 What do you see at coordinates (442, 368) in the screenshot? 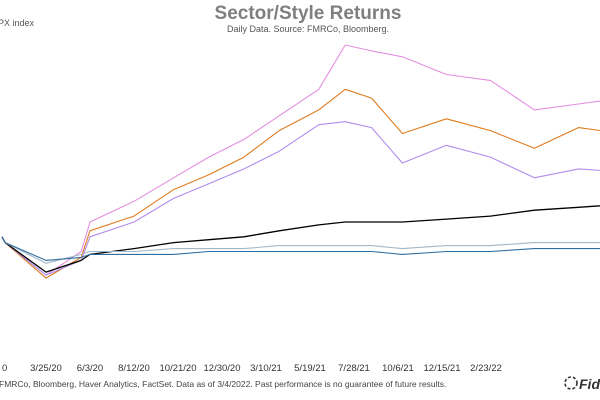
I see `x-tick-label: 12/15/21` at bounding box center [442, 368].